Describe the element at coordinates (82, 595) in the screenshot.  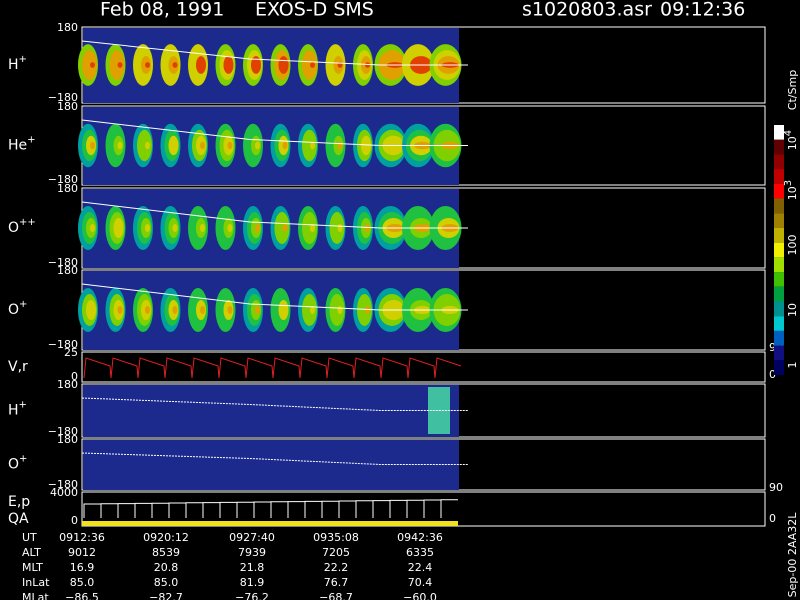
I see `table-value: −86.5` at that location.